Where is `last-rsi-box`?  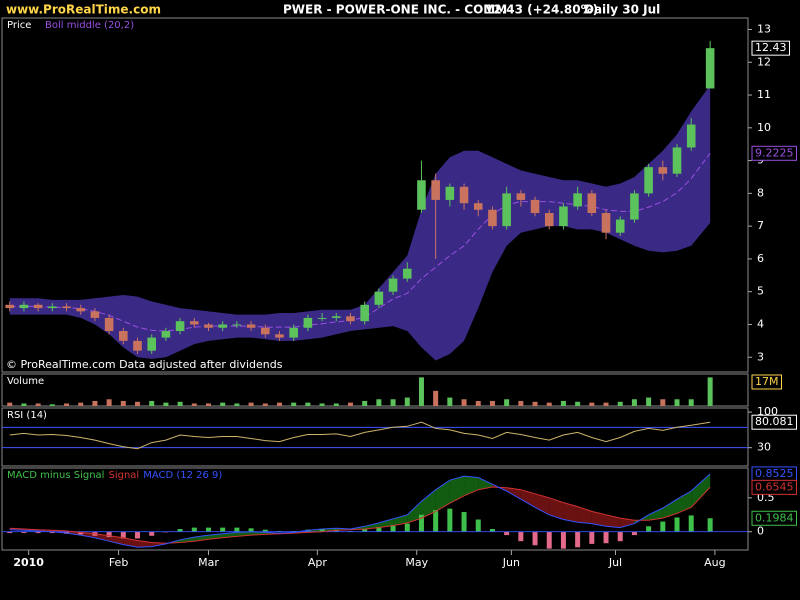
last-rsi-box is located at coordinates (774, 422).